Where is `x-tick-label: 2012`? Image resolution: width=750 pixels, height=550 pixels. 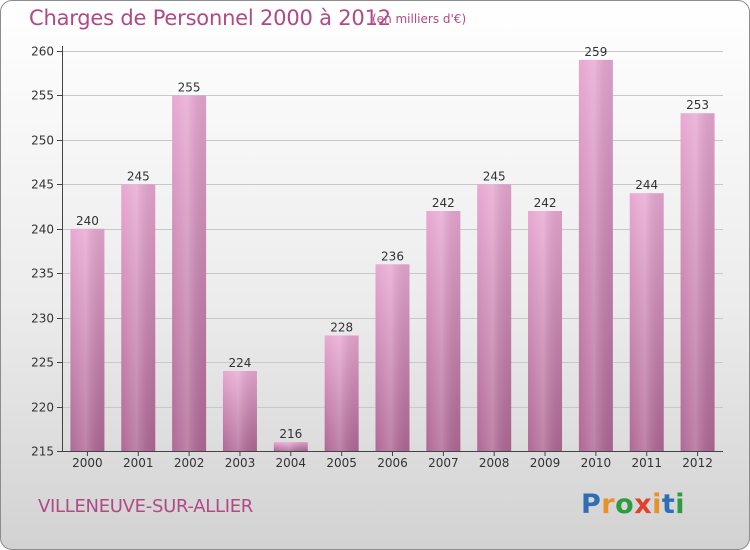 x-tick-label: 2012 is located at coordinates (697, 463).